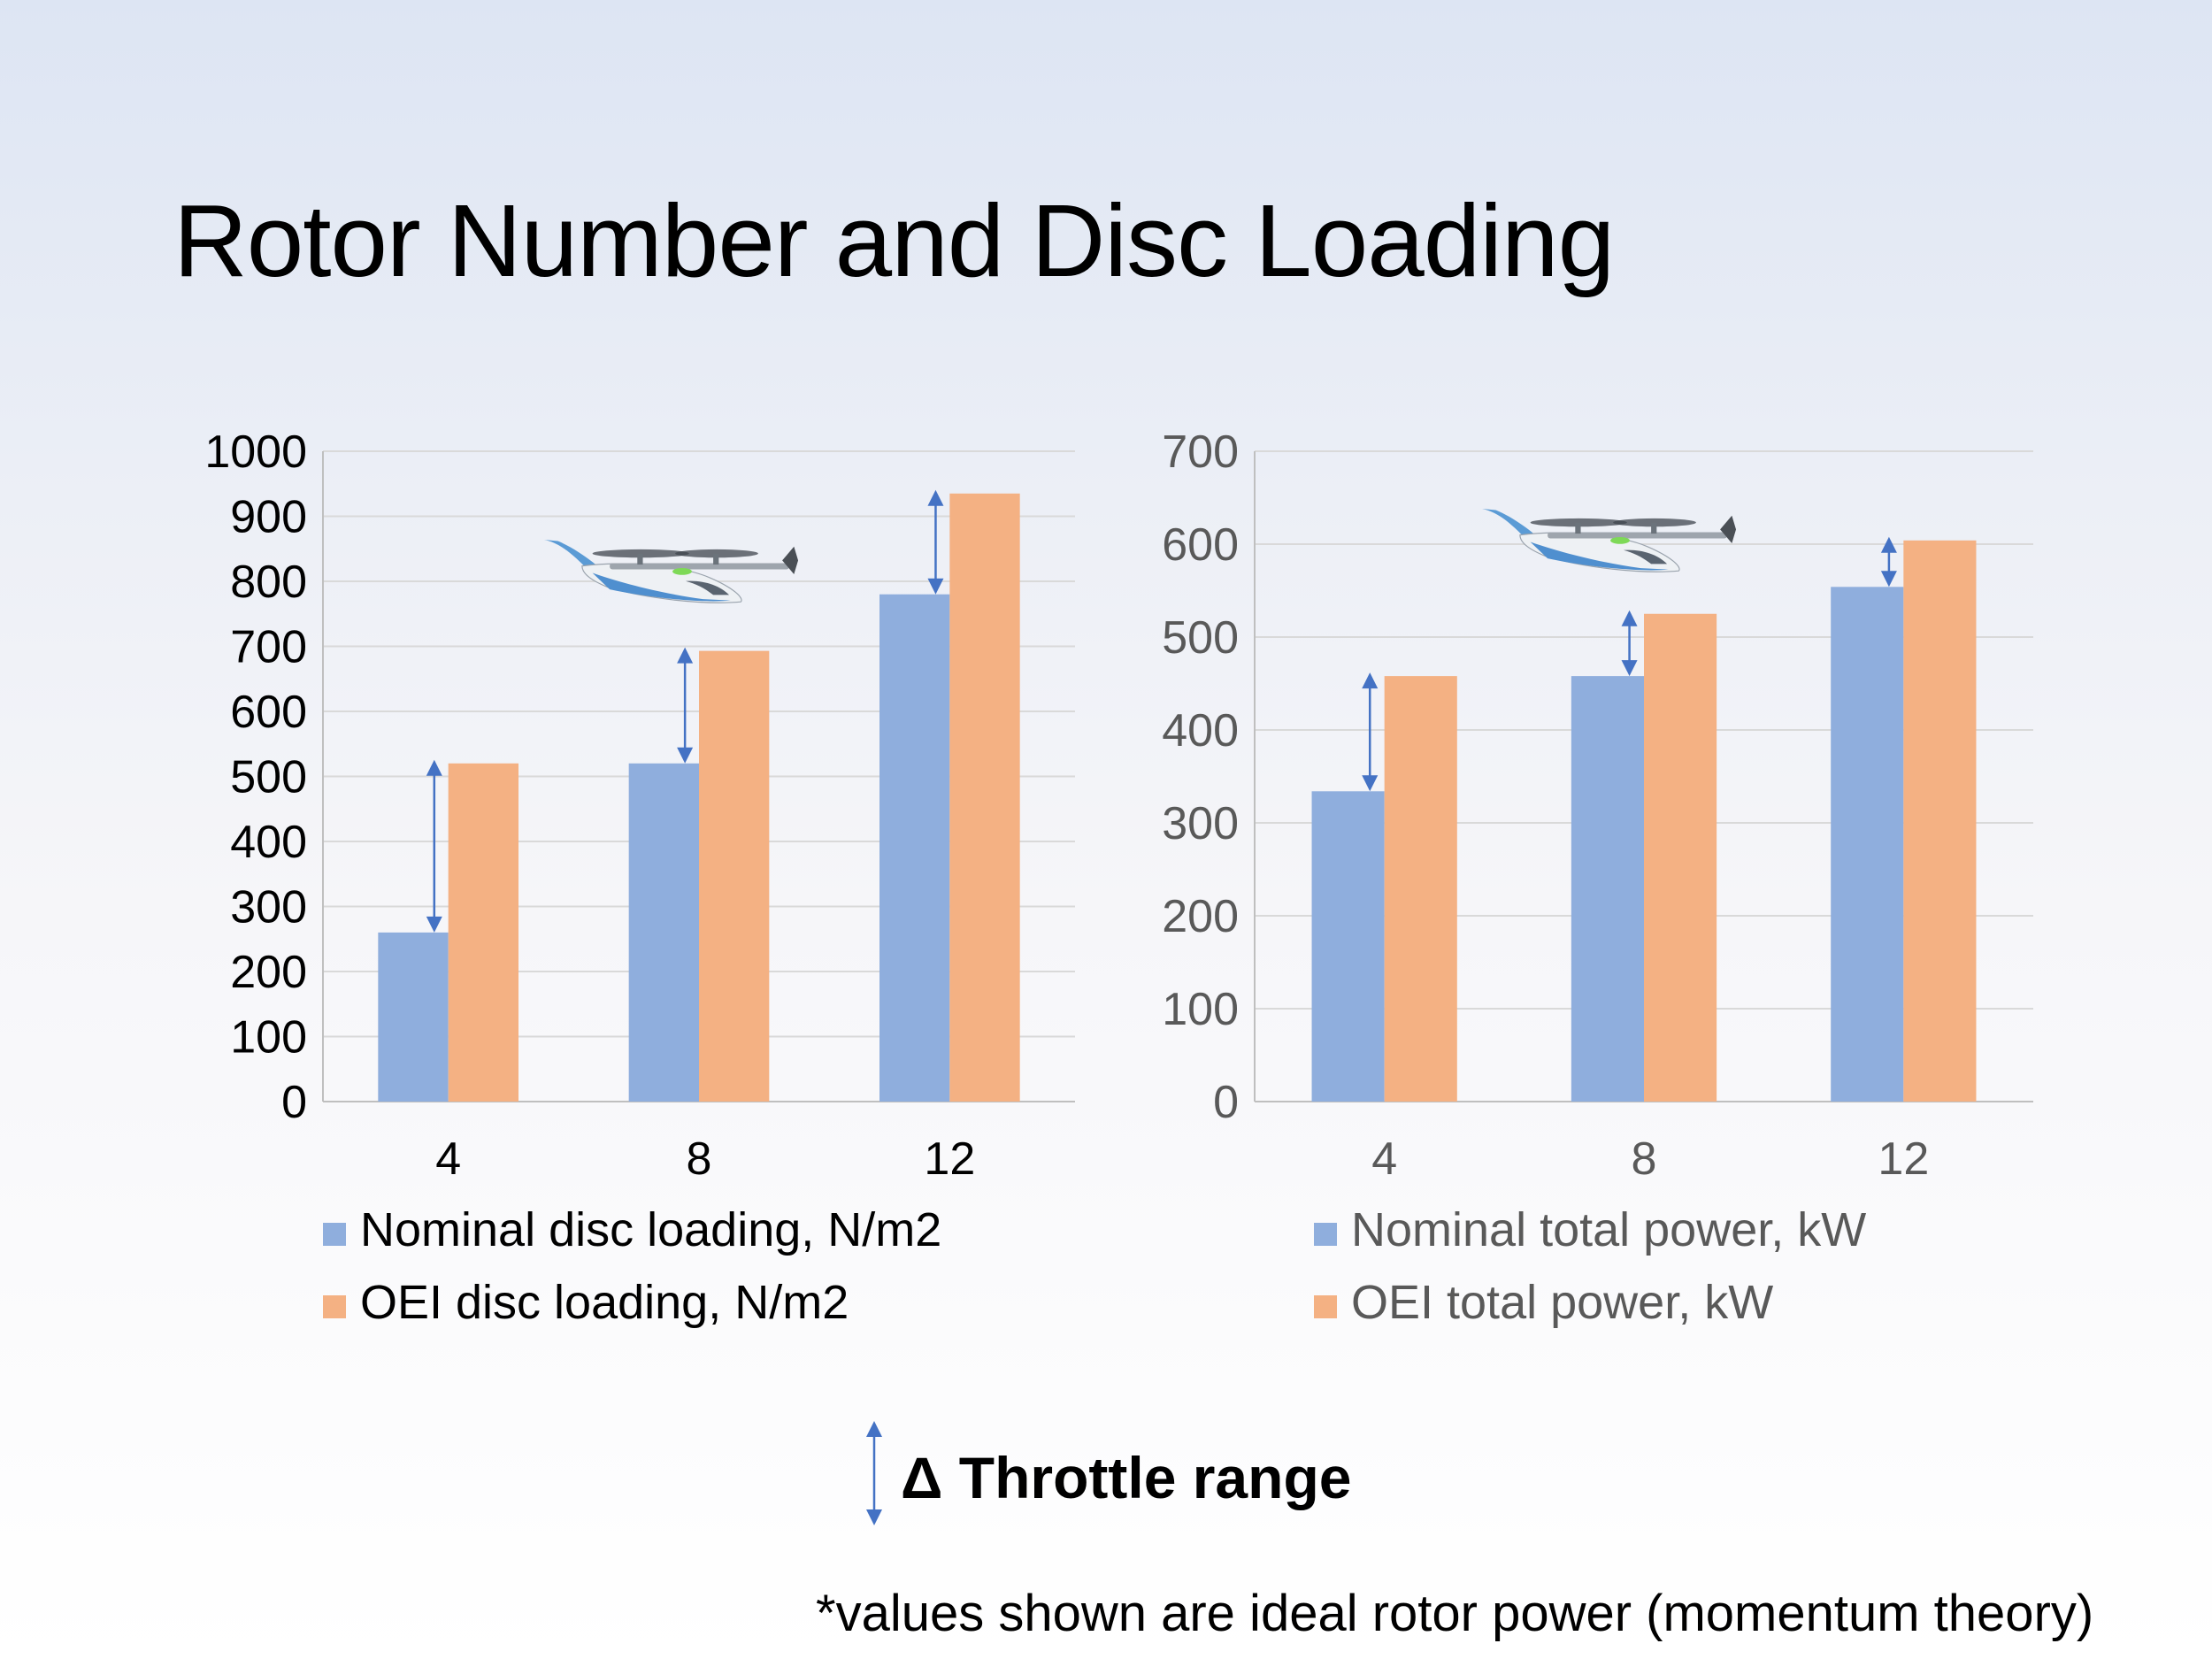 Image resolution: width=2212 pixels, height=1659 pixels. What do you see at coordinates (894, 240) in the screenshot?
I see `slide-title: Rotor Number and Disc Loading` at bounding box center [894, 240].